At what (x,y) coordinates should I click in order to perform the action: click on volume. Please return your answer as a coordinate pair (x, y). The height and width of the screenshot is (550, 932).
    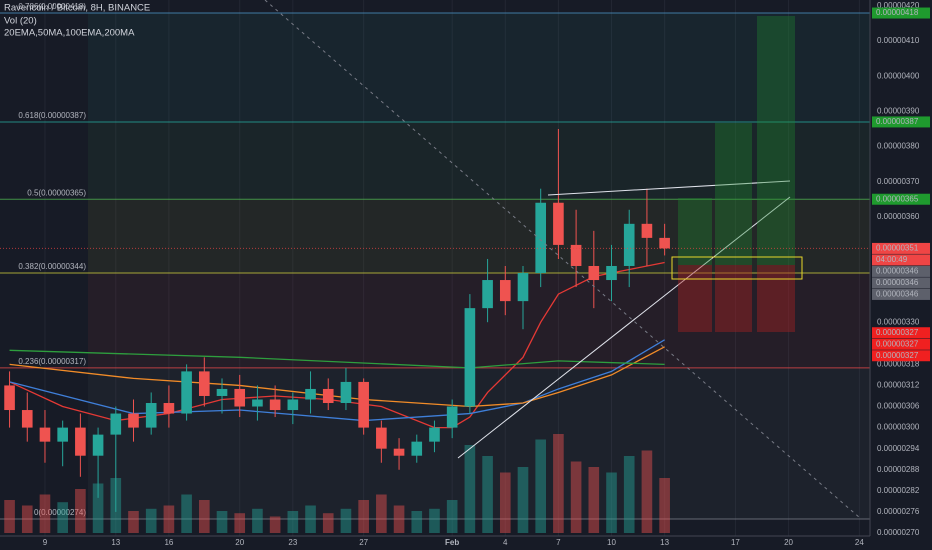
    Looking at the image, I should click on (337, 483).